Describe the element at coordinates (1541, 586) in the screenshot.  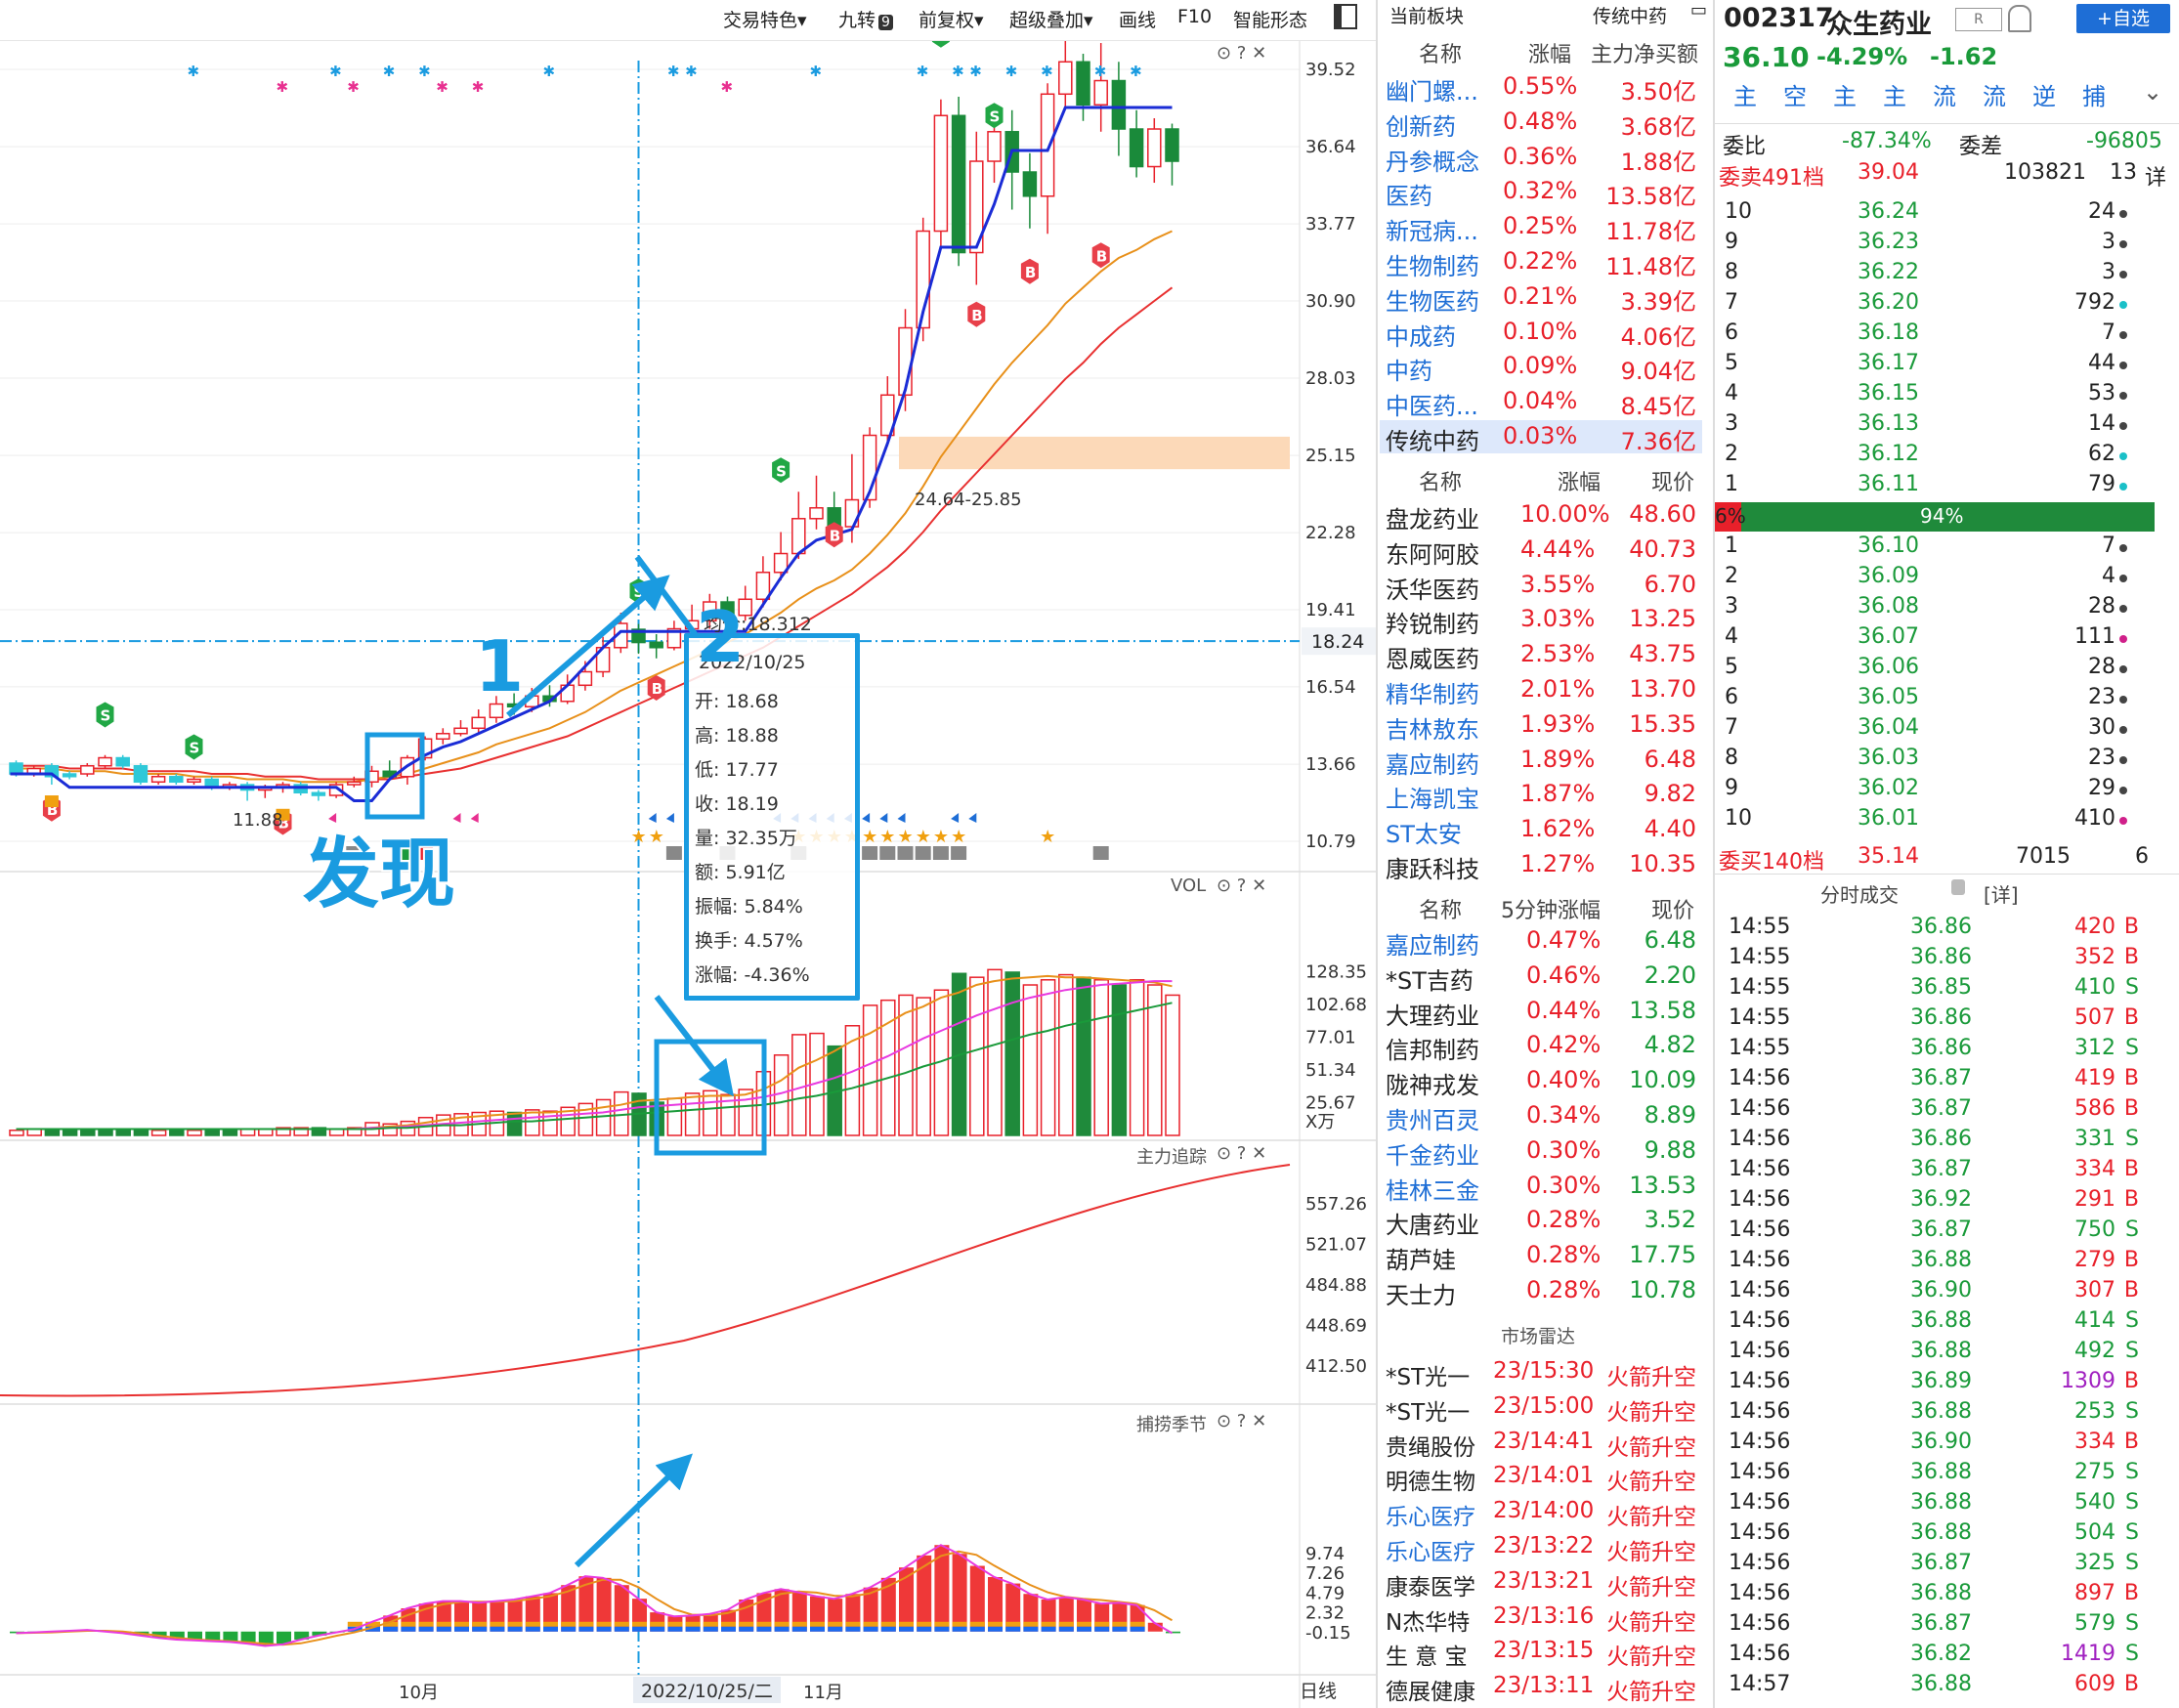
I see `leader-row: 沃华医药 3.55% 6.70` at that location.